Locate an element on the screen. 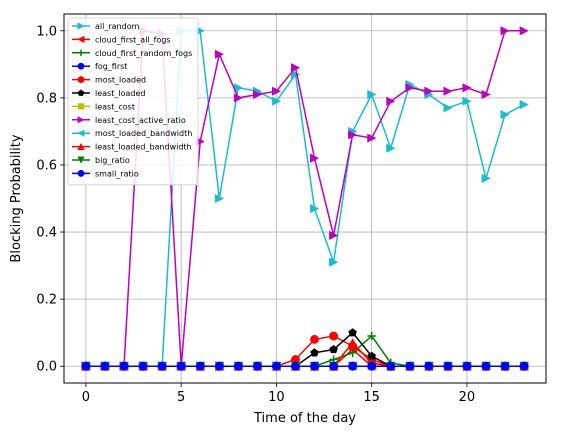 The width and height of the screenshot is (570, 436). series-small_ratio is located at coordinates (305, 366).